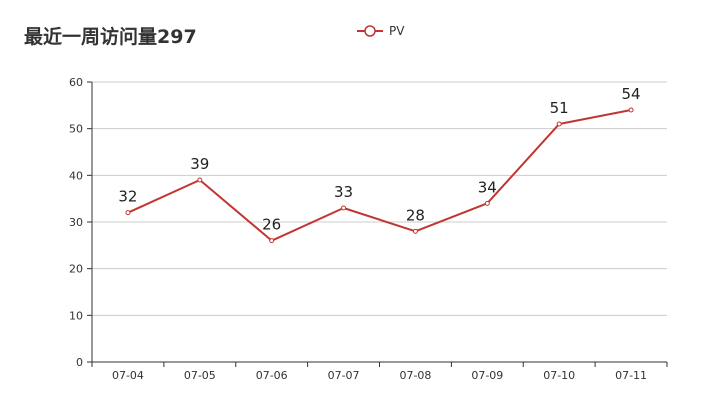 The width and height of the screenshot is (727, 411). I want to click on x-tick-label: 07-09, so click(487, 375).